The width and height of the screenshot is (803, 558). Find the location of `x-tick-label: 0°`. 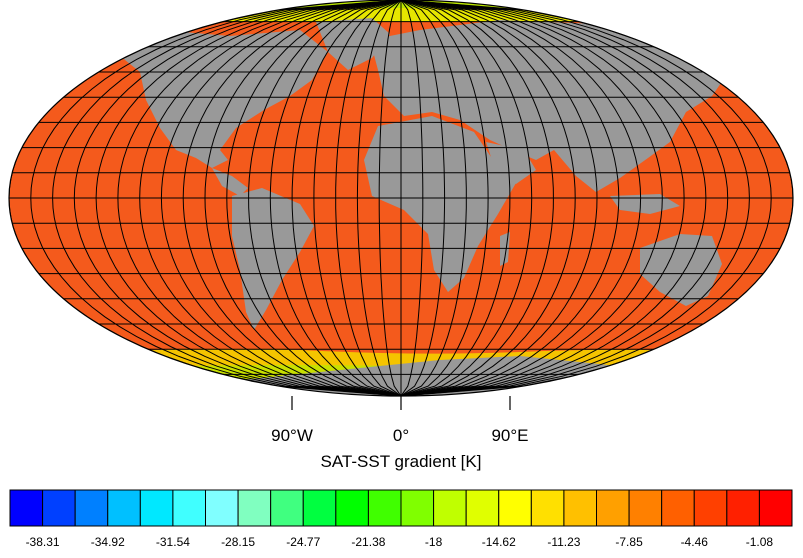

x-tick-label: 0° is located at coordinates (401, 435).